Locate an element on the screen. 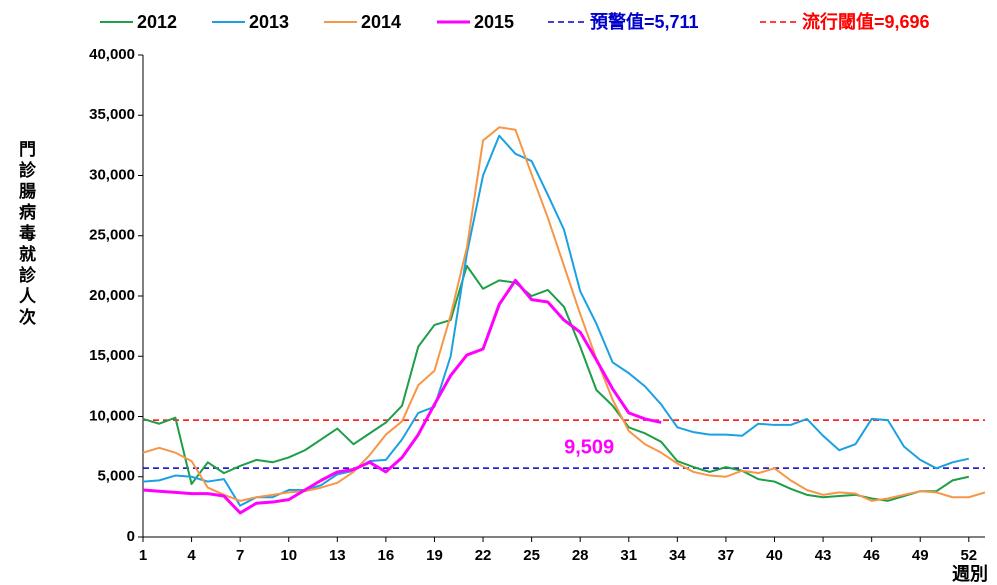 Image resolution: width=997 pixels, height=585 pixels. y-tick-label: 5,000 is located at coordinates (116, 476).